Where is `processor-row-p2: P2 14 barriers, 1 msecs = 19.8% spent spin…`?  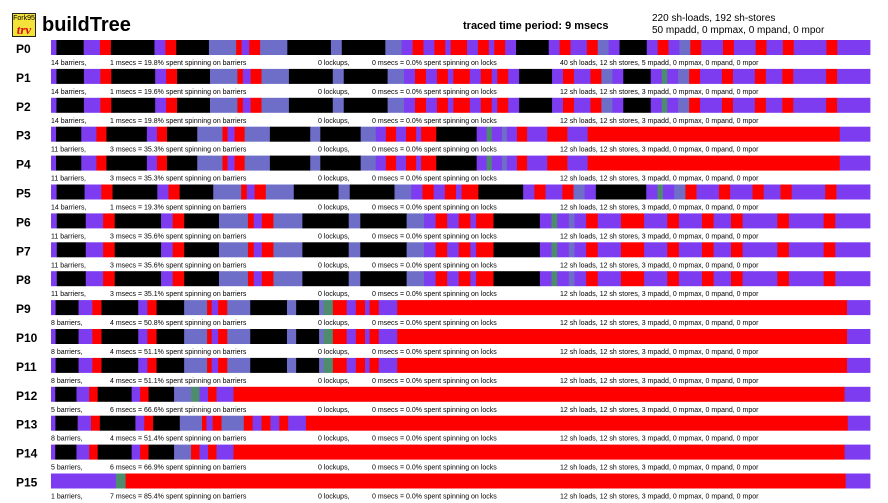
processor-row-p2: P2 14 barriers, 1 msecs = 19.8% spent spin… is located at coordinates (443, 111).